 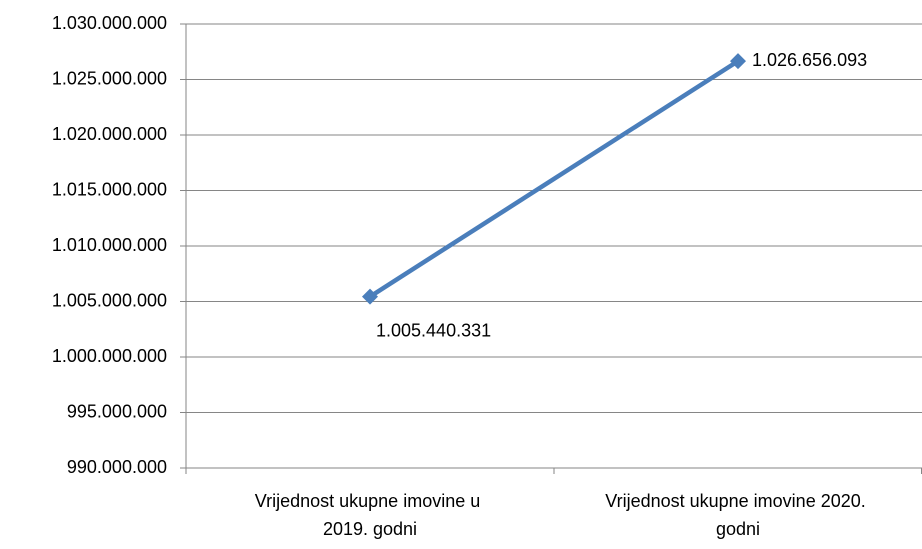 What do you see at coordinates (109, 300) in the screenshot?
I see `y-tick-label: 1.005.000.000` at bounding box center [109, 300].